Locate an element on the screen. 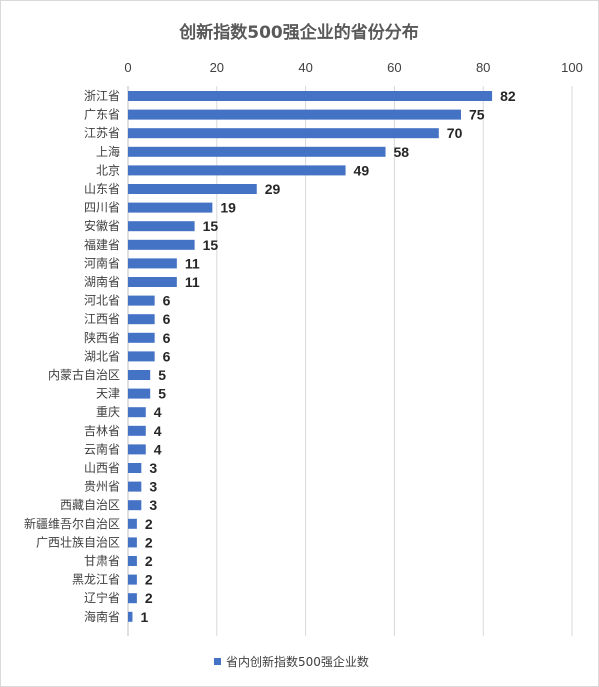  category-label: 江西省 is located at coordinates (102, 319).